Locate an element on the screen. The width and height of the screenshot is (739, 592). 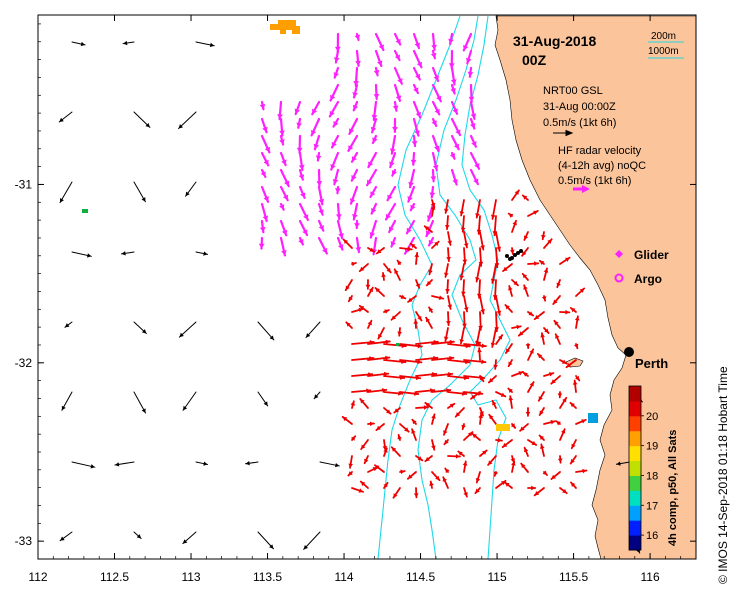
model-legend-title: NRT00 GSL is located at coordinates (573, 91).